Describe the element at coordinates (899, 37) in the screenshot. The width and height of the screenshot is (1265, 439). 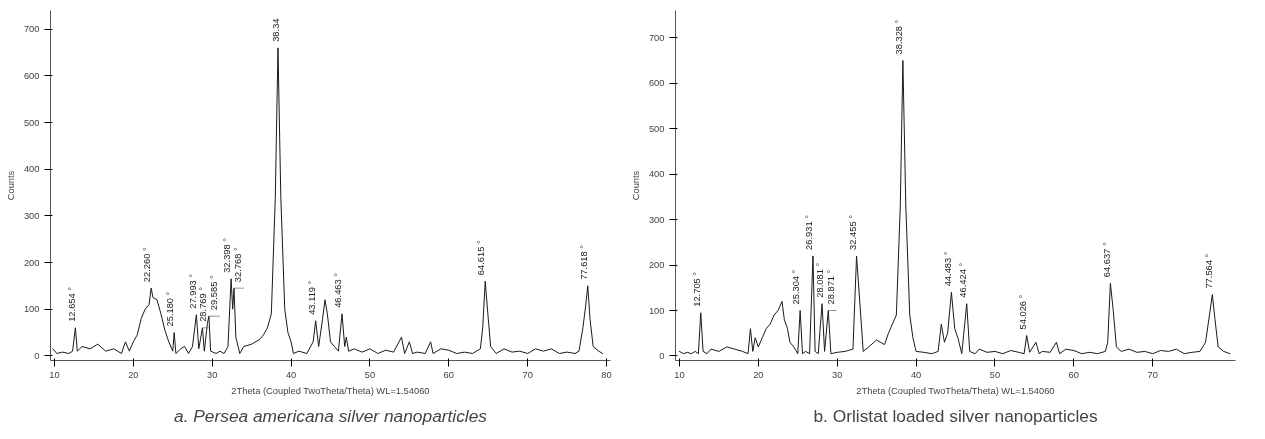
I see `annotation: 38.328 °` at that location.